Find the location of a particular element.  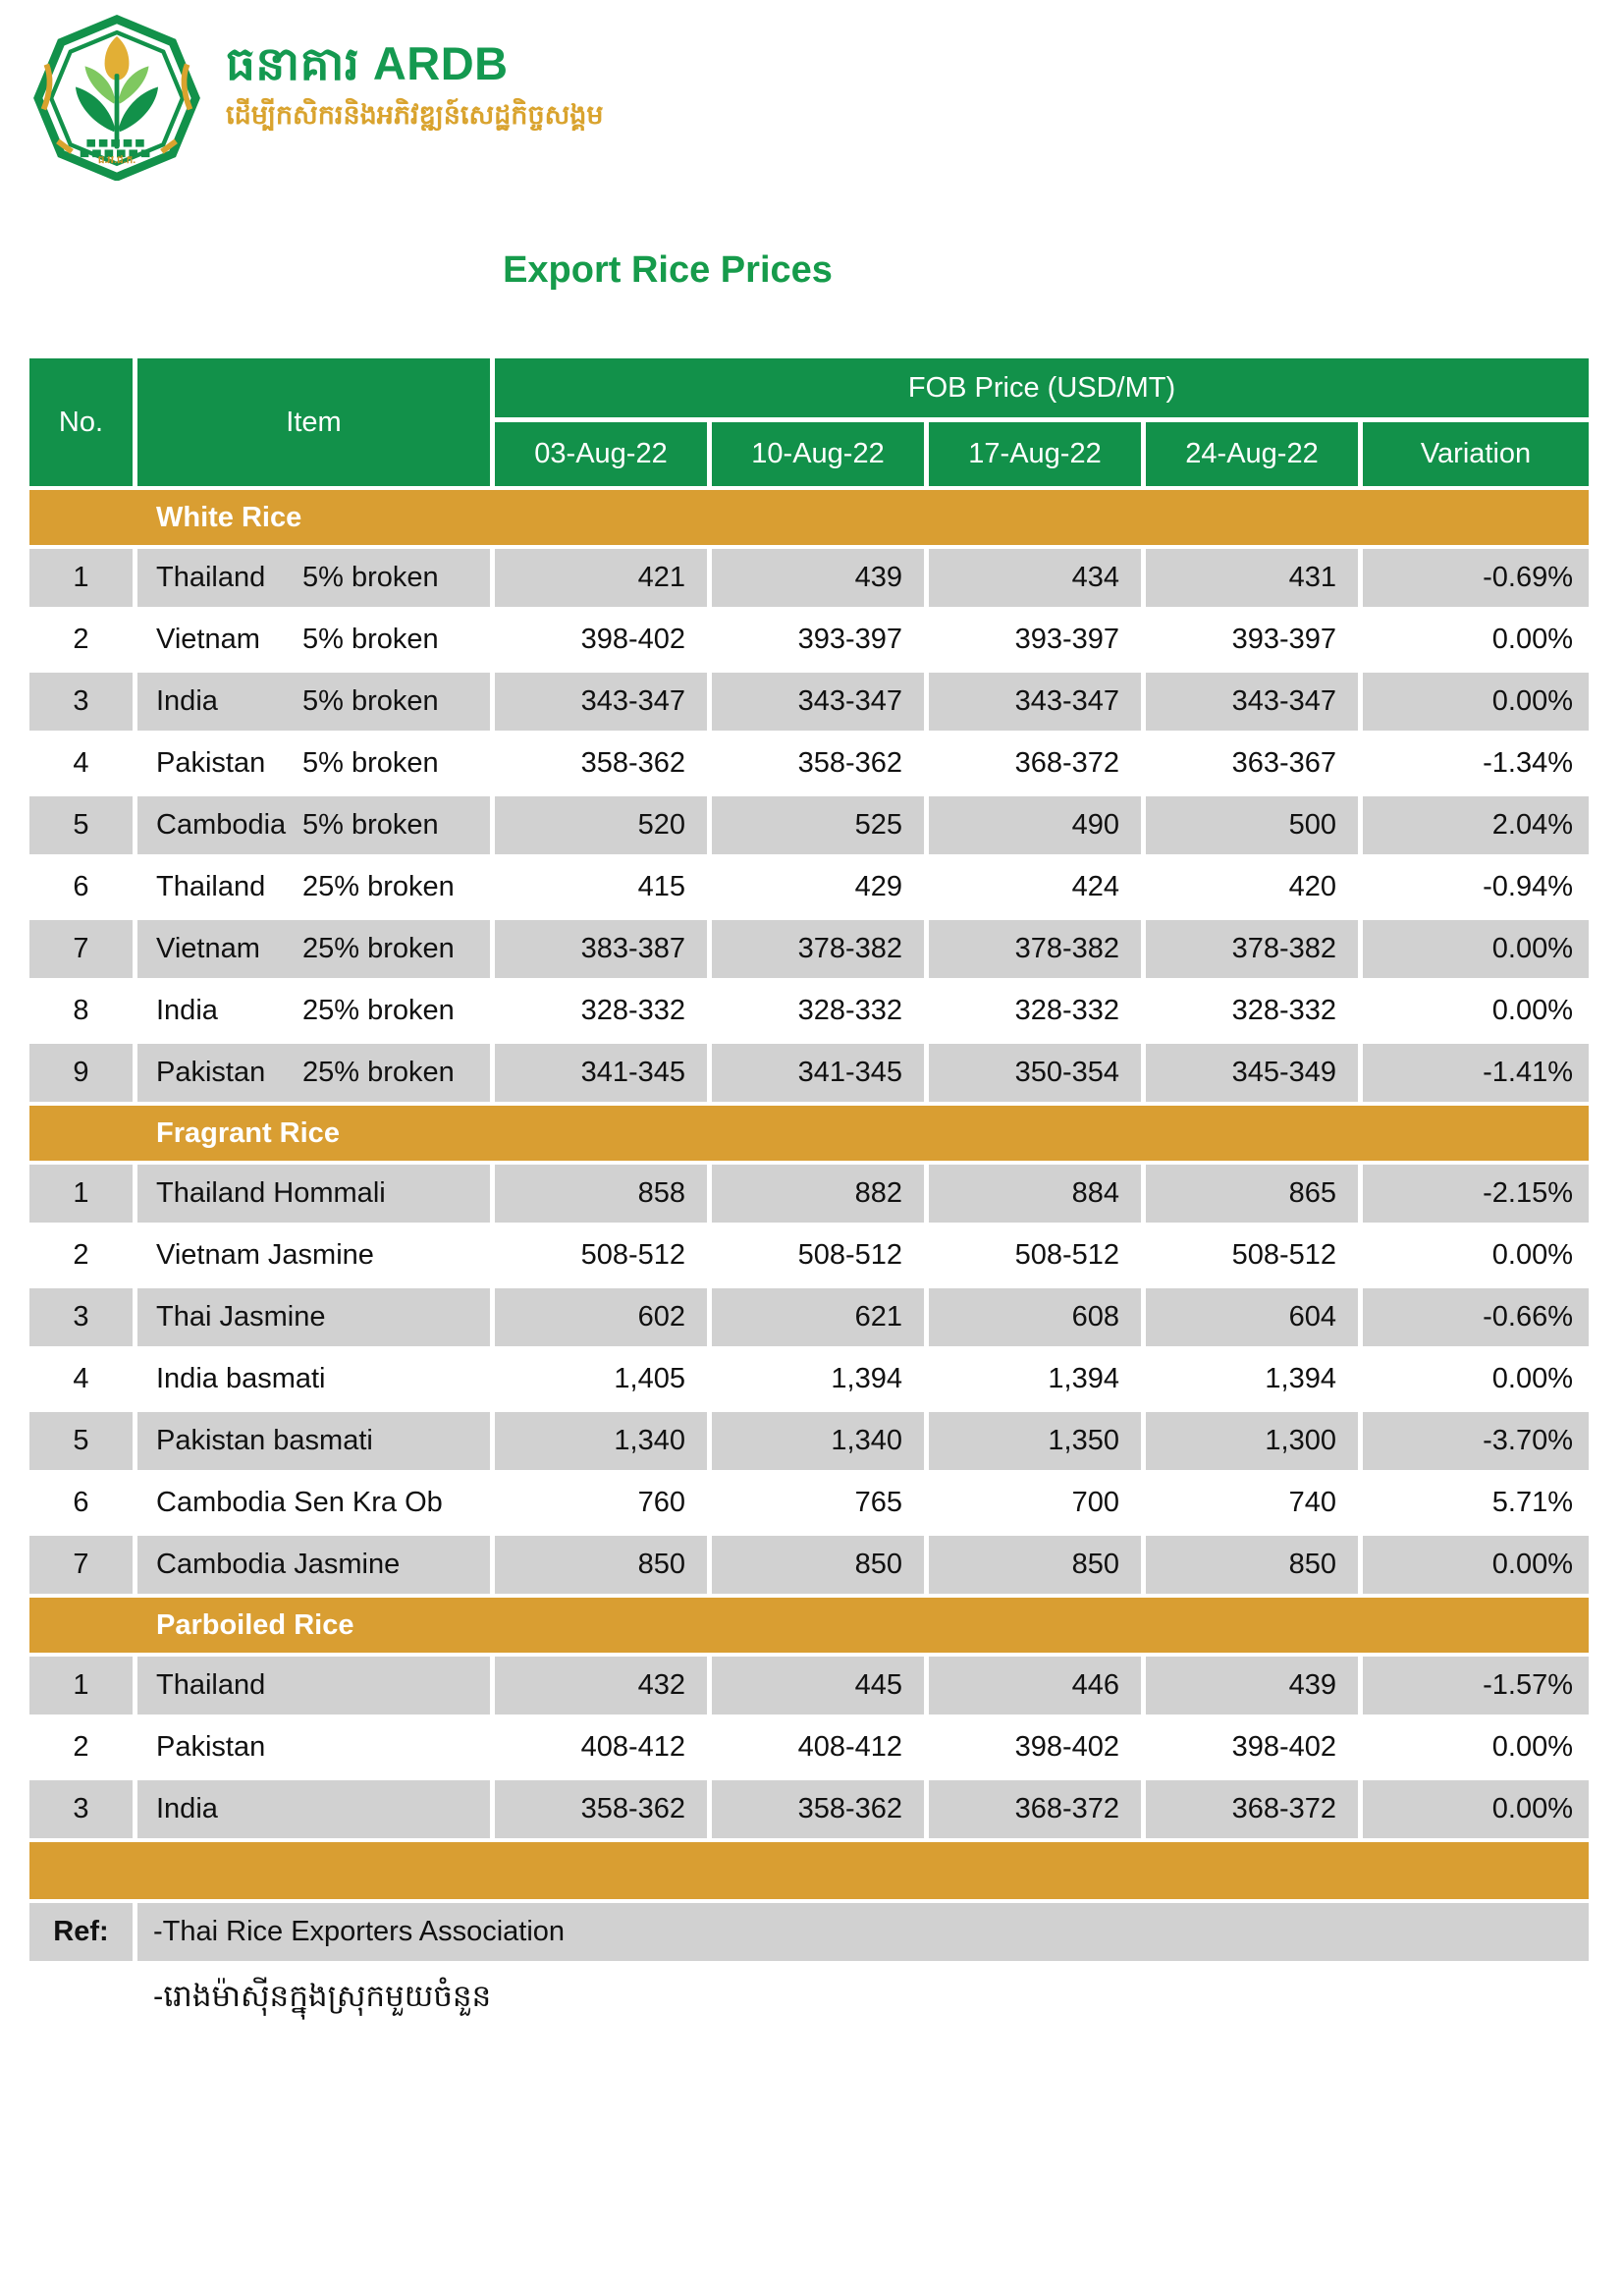

no-column-header: No. is located at coordinates (83, 422).